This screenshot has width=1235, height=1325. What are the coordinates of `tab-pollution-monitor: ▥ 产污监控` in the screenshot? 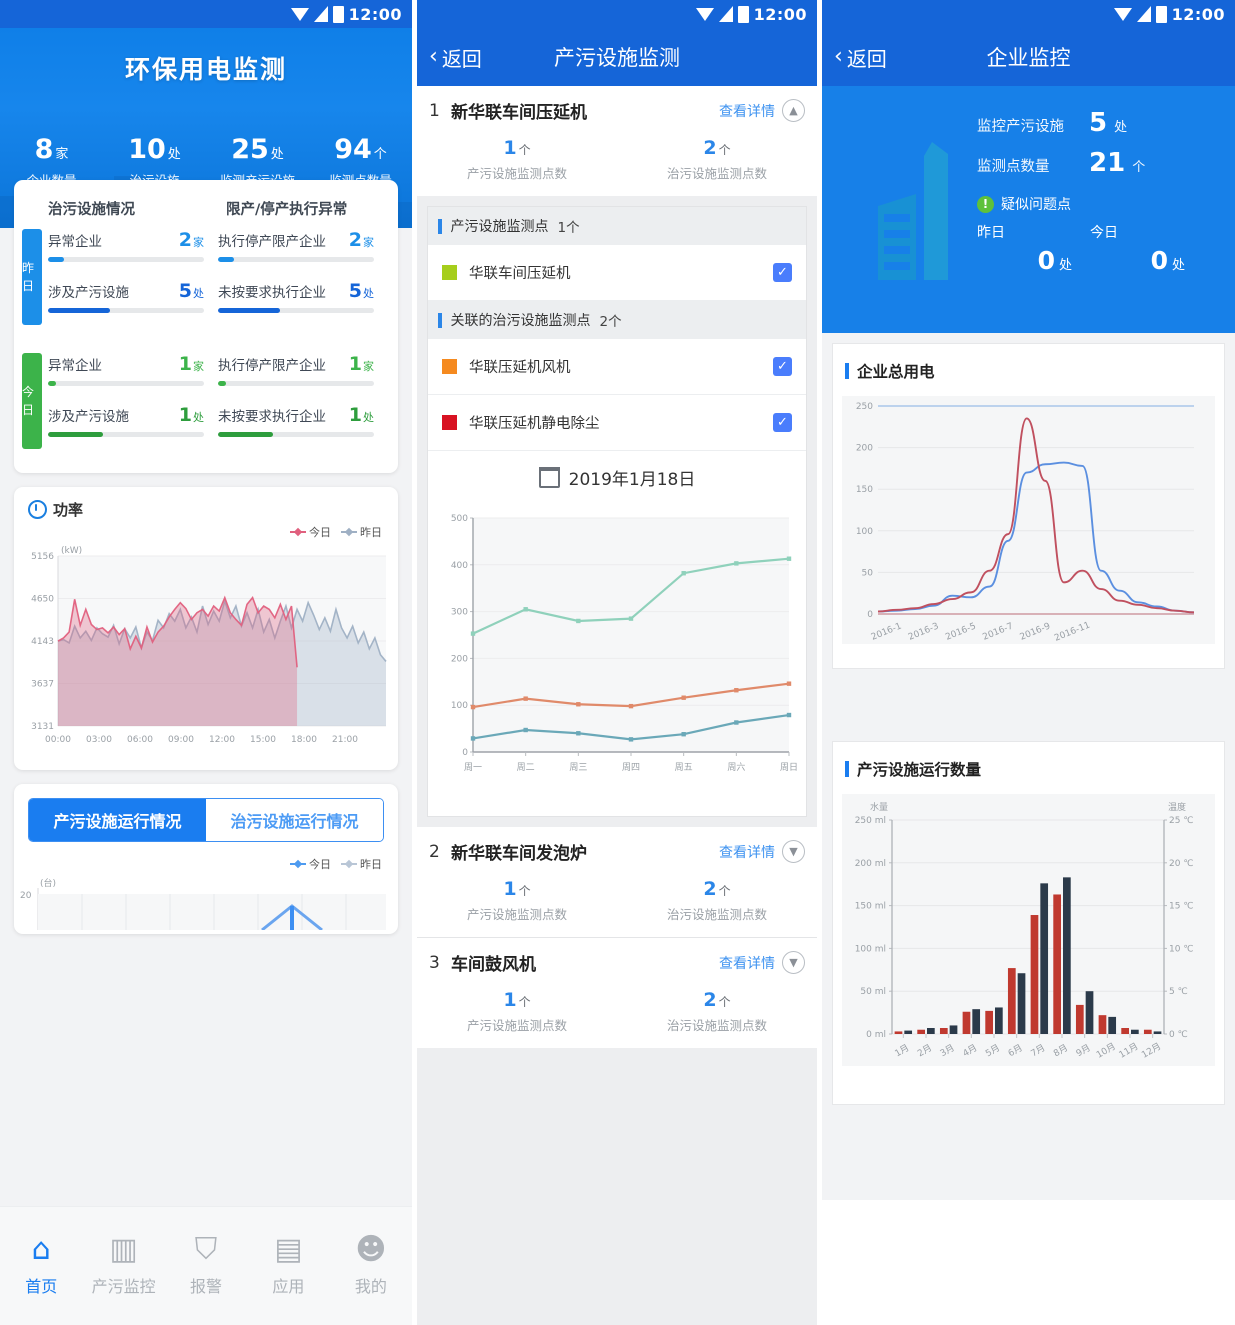 It's located at (123, 1266).